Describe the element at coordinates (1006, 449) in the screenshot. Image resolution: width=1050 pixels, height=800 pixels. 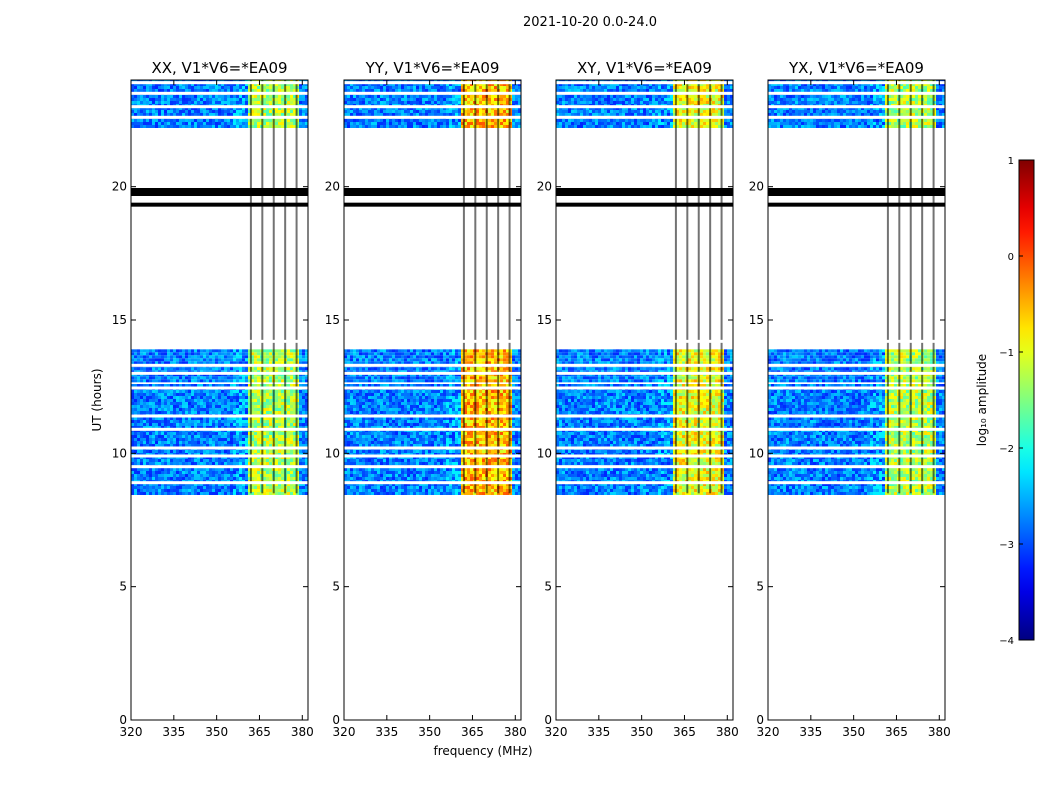
I see `colorbar-tick-label: −2` at that location.